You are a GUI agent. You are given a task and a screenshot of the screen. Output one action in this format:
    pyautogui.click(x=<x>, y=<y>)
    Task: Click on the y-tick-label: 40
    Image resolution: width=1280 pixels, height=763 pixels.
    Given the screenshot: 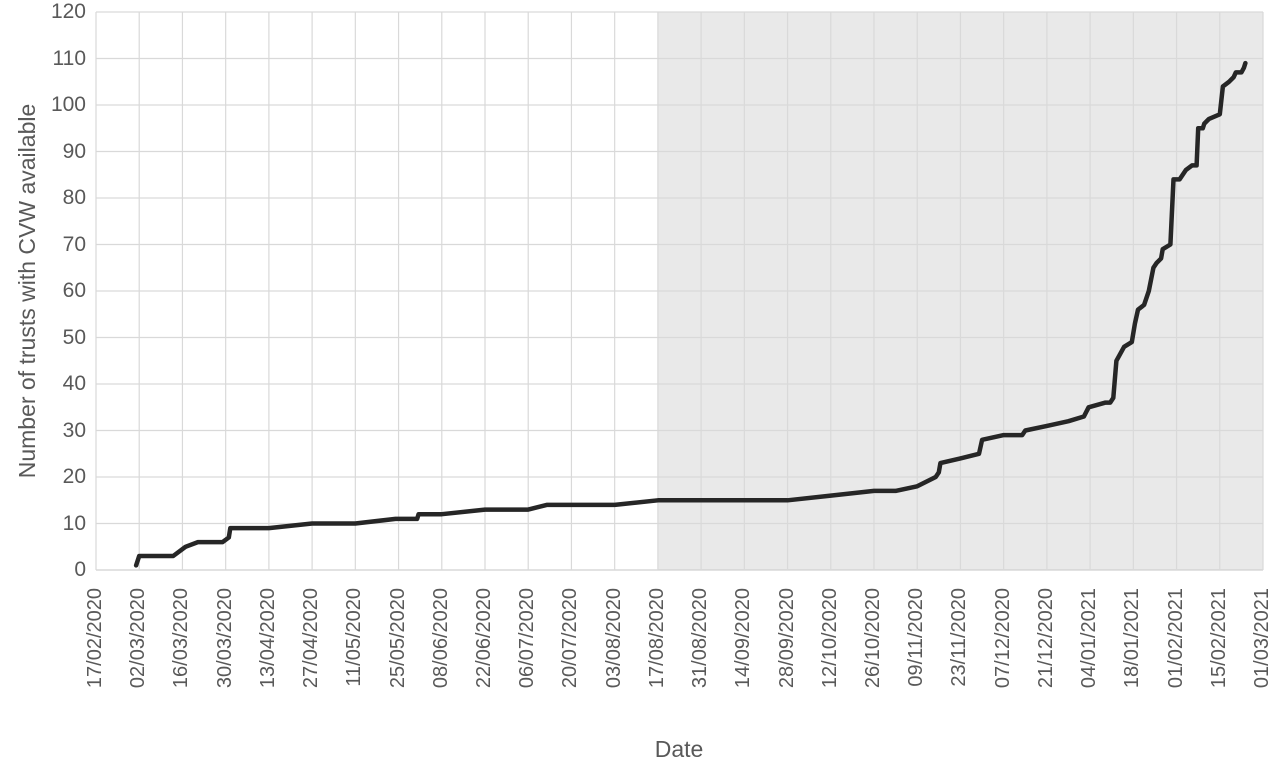 What is the action you would take?
    pyautogui.click(x=74, y=383)
    